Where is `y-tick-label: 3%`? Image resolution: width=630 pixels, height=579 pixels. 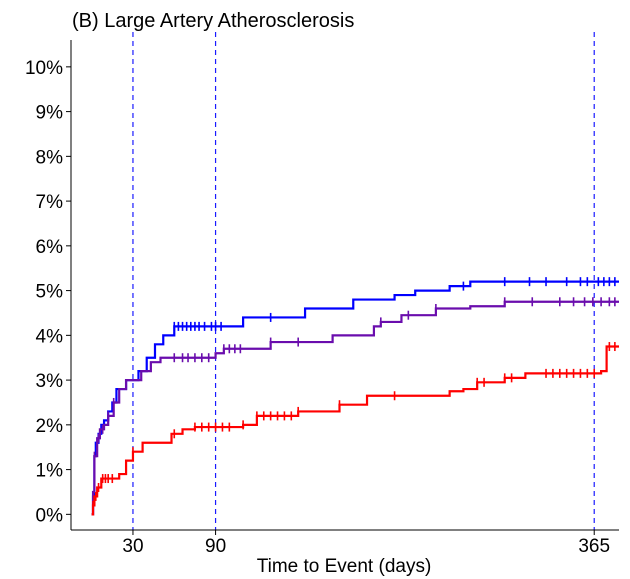
y-tick-label: 3% is located at coordinates (50, 381).